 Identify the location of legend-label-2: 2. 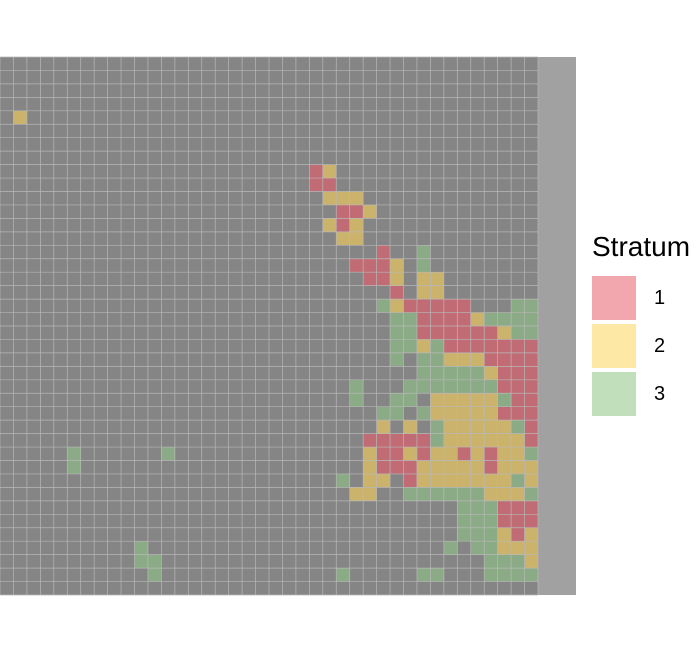
(660, 345).